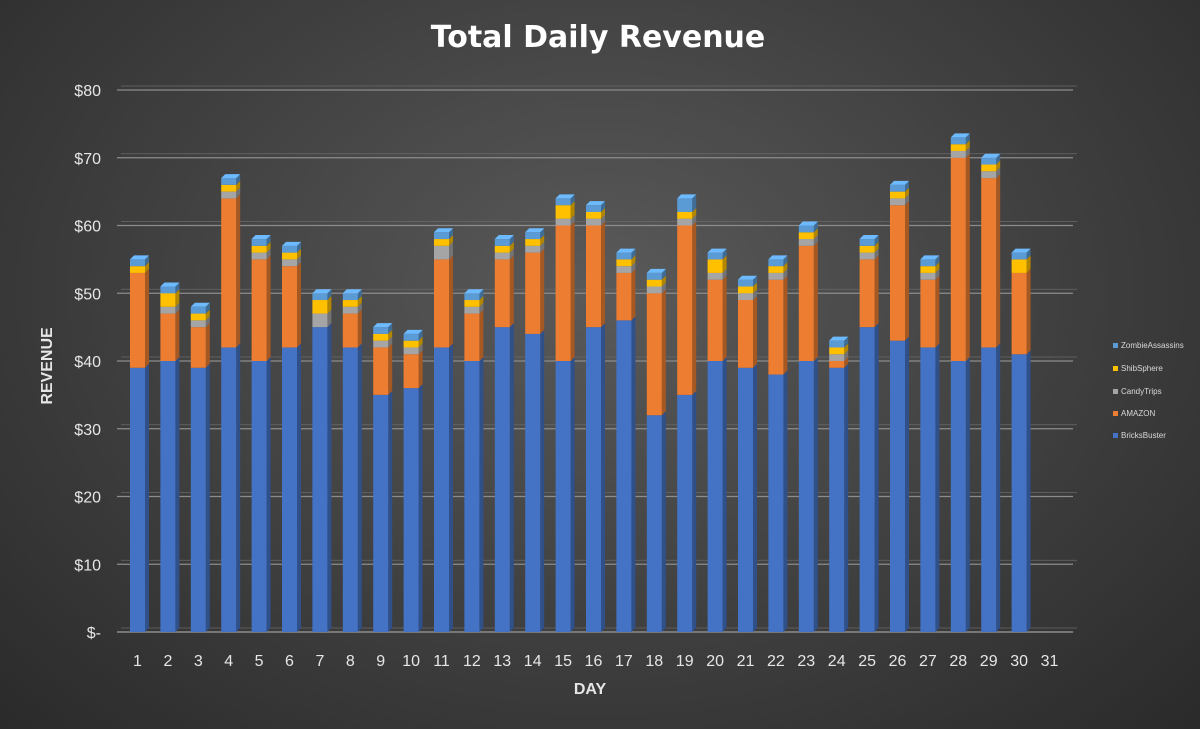 The width and height of the screenshot is (1200, 729). Describe the element at coordinates (837, 661) in the screenshot. I see `x-tick-label: 24` at that location.